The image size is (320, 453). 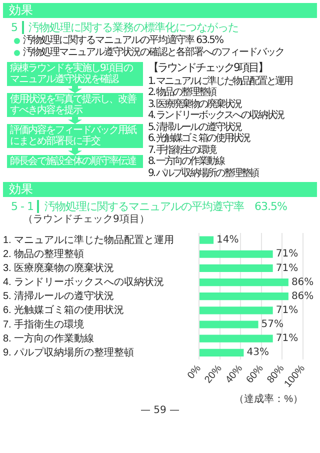 I want to click on text: （ラウンドチェック9項目）, so click(x=86, y=219).